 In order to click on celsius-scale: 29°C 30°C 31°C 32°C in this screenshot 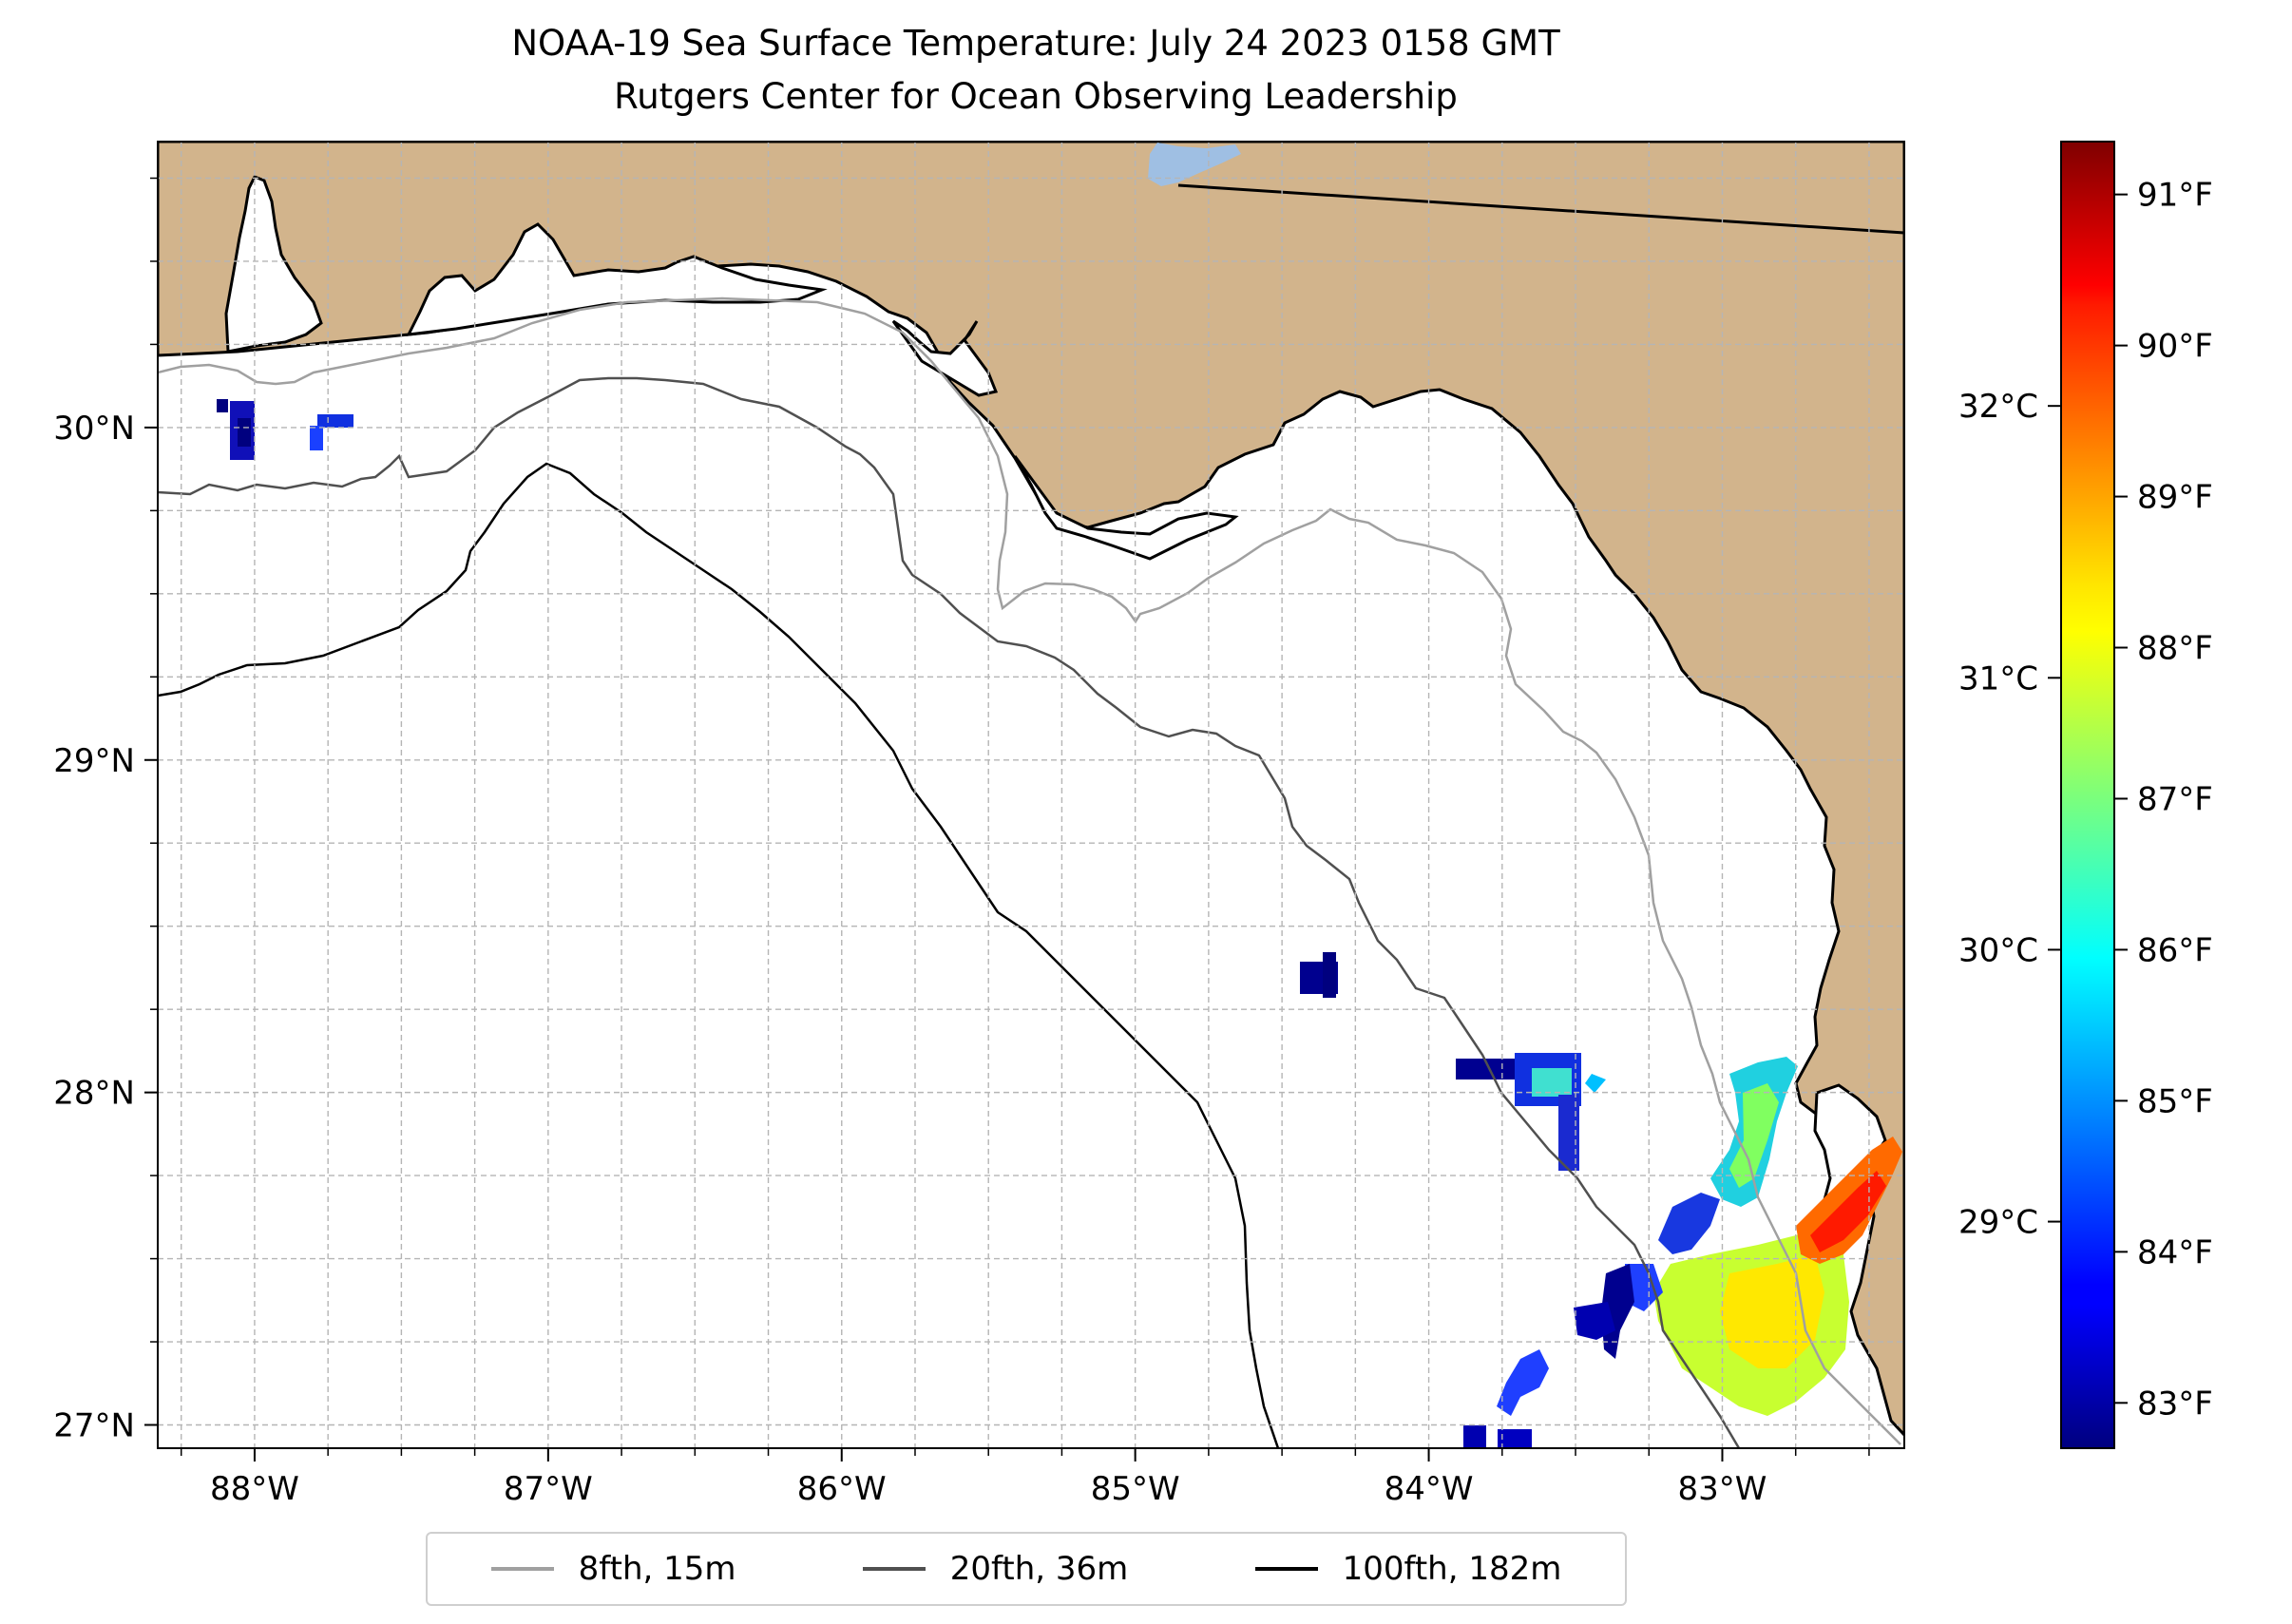, I will do `click(2009, 815)`.